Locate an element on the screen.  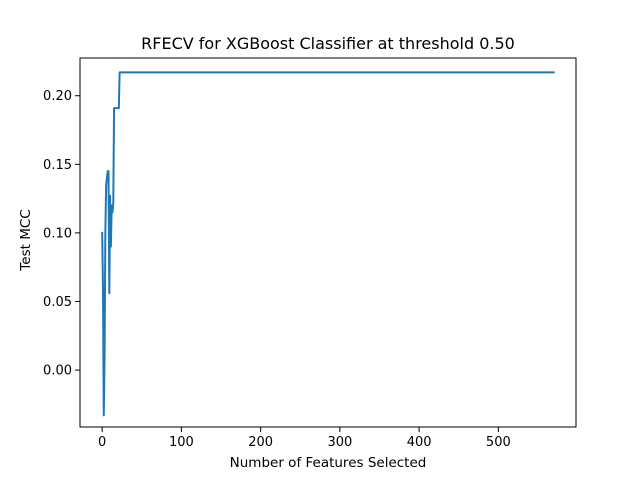
y-tick-label: 0.20 is located at coordinates (57, 96).